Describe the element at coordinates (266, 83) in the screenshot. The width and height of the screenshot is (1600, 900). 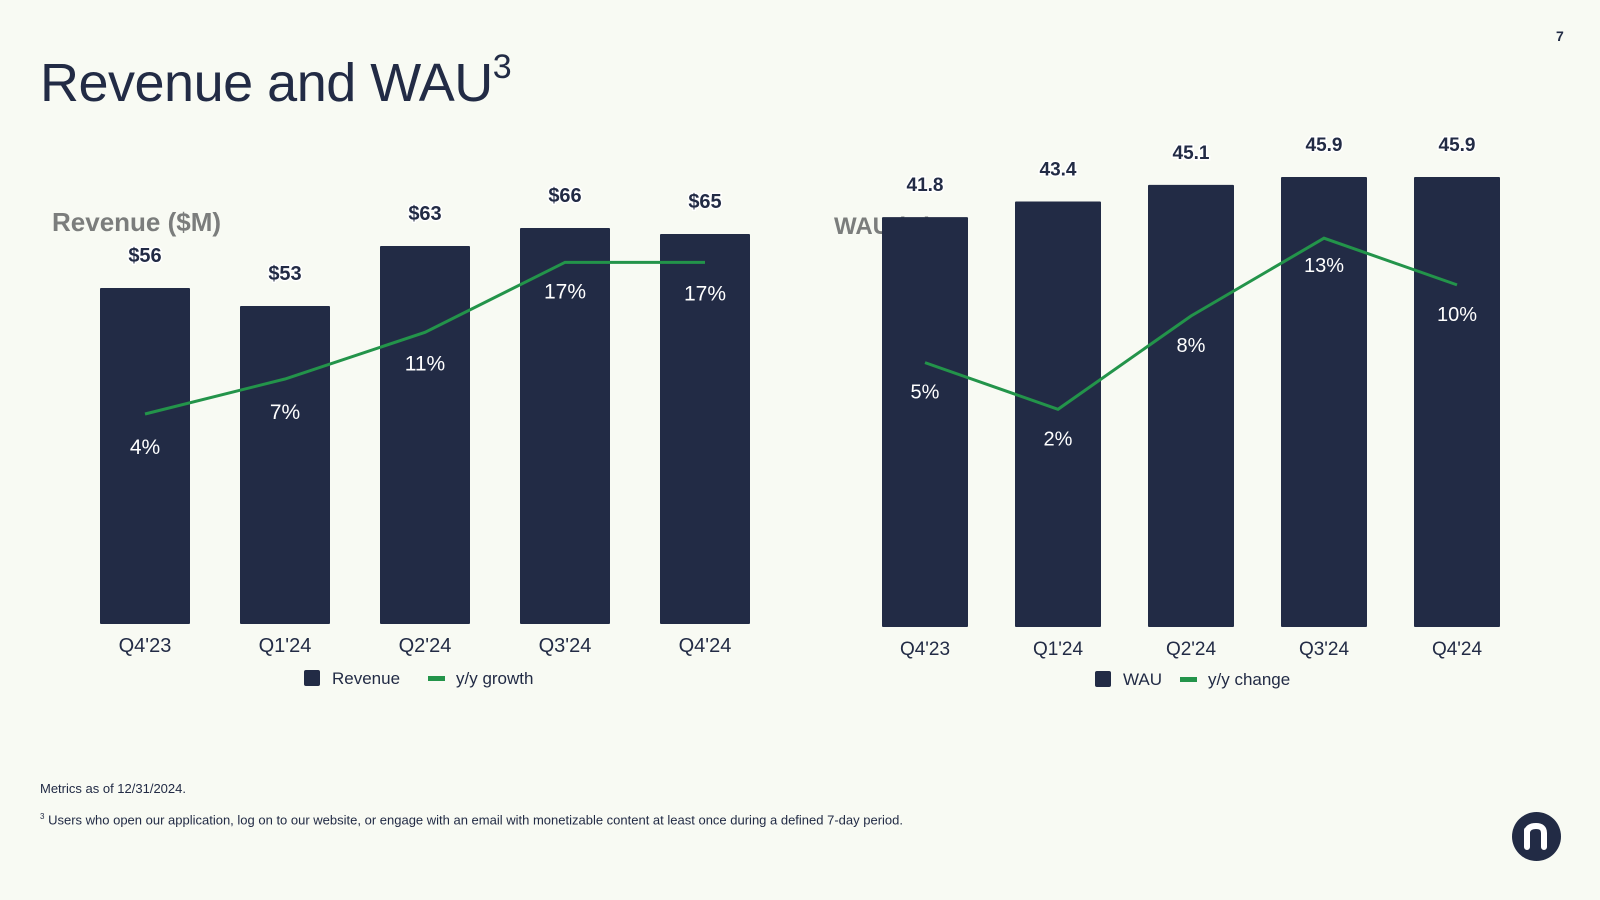
I see `title-text: Revenue and WAU` at that location.